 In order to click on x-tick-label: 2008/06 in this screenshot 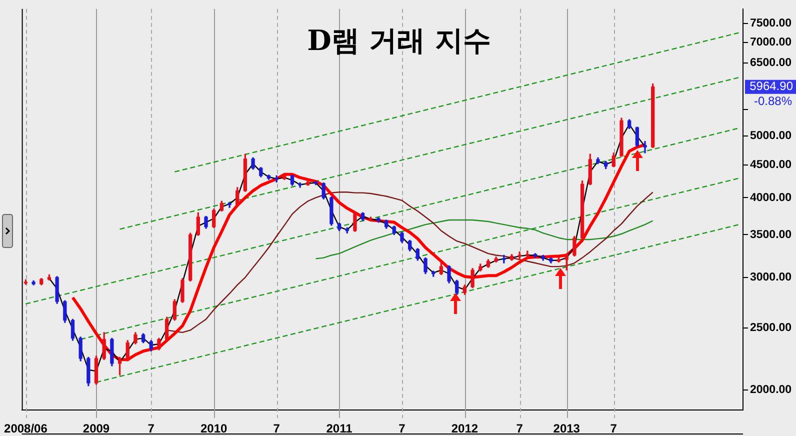, I will do `click(26, 429)`.